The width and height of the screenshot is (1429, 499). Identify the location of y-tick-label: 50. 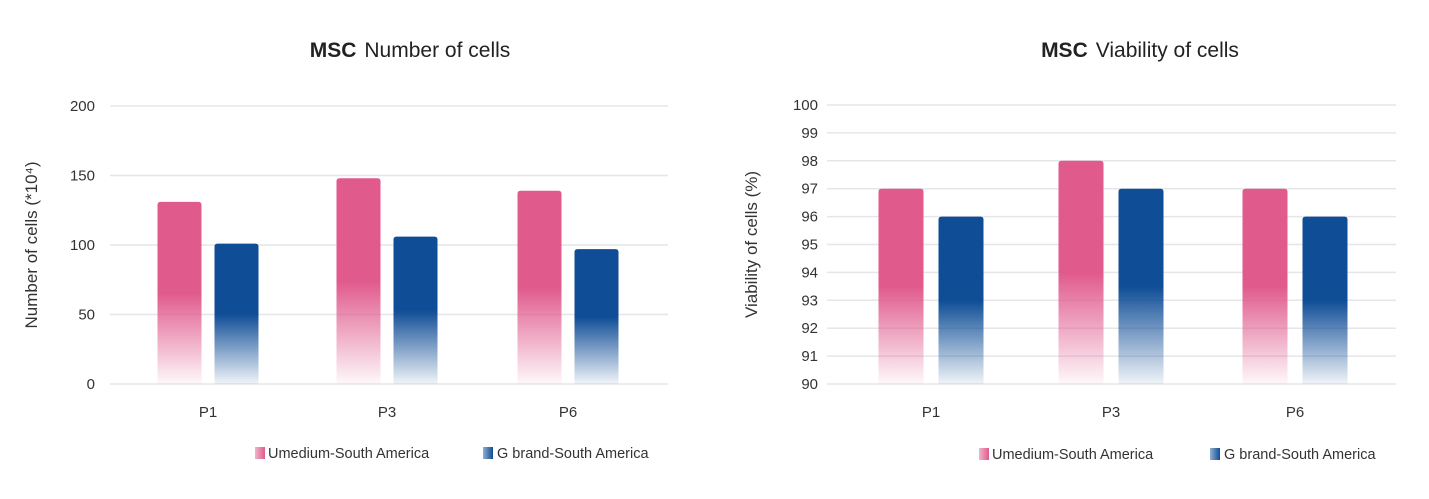
(86, 315).